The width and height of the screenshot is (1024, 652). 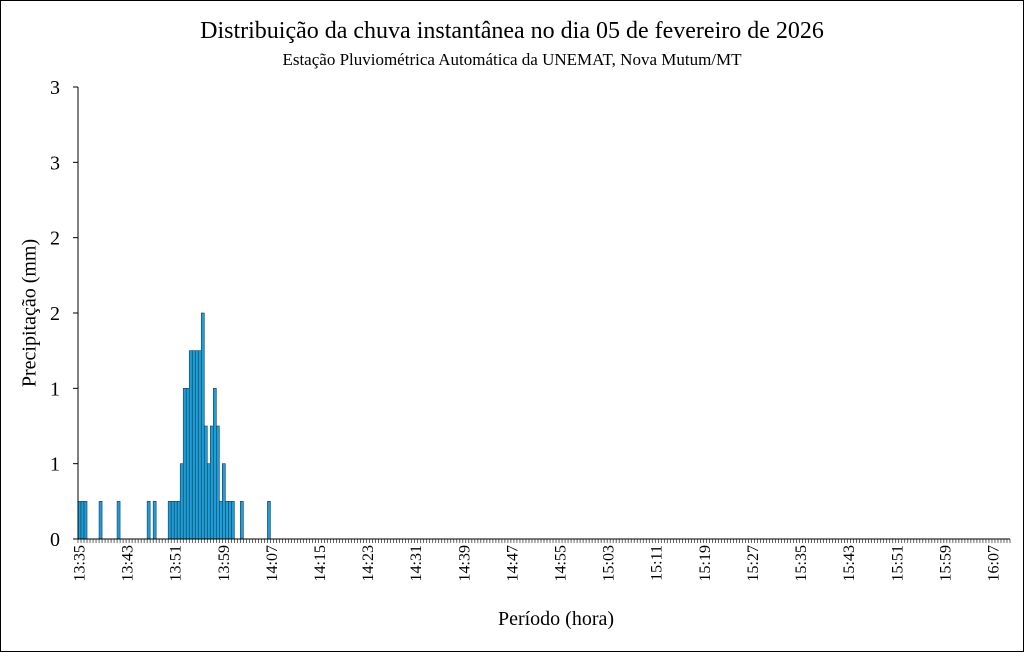 I want to click on bar-13:54:30, so click(x=196, y=445).